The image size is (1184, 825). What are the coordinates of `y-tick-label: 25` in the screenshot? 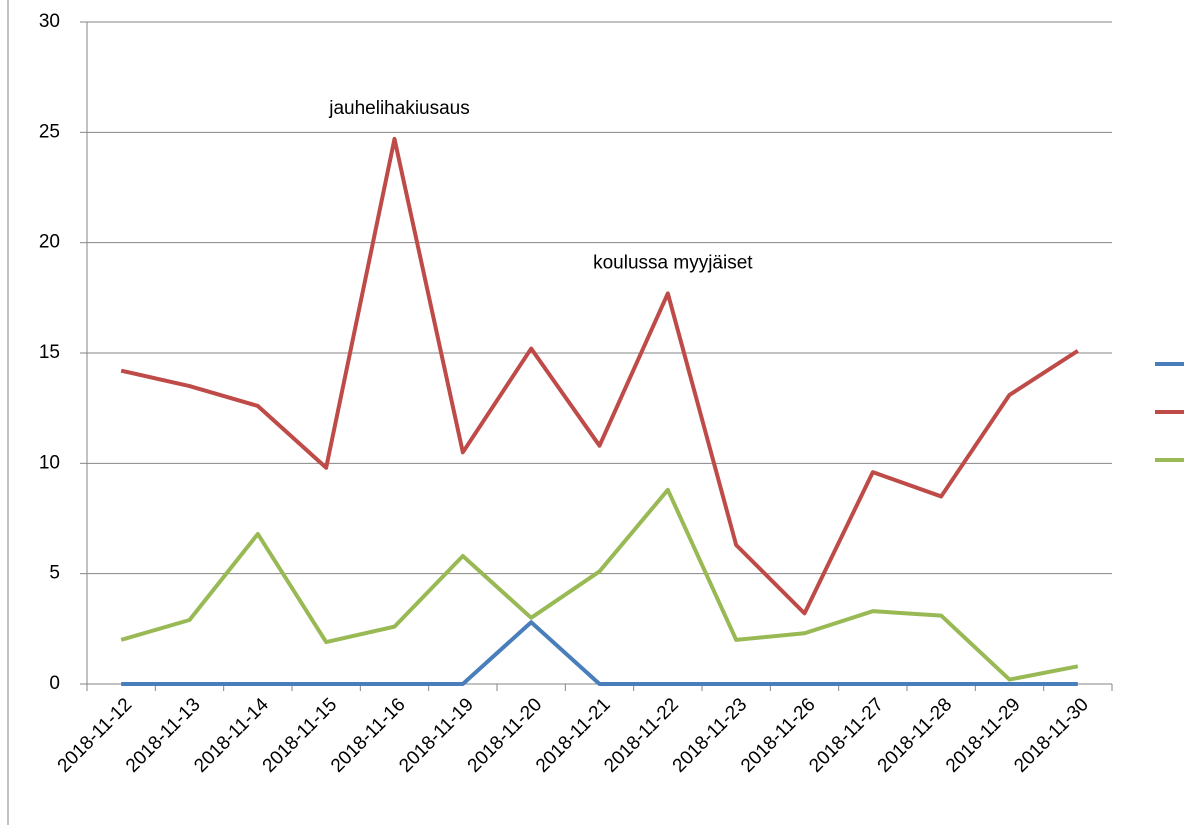 It's located at (49, 131).